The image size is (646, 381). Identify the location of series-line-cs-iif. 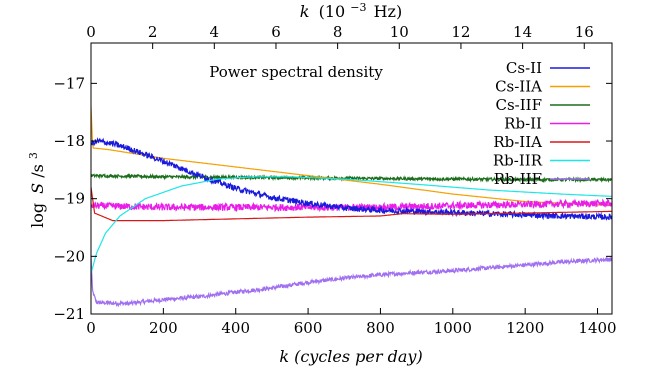
(351, 178).